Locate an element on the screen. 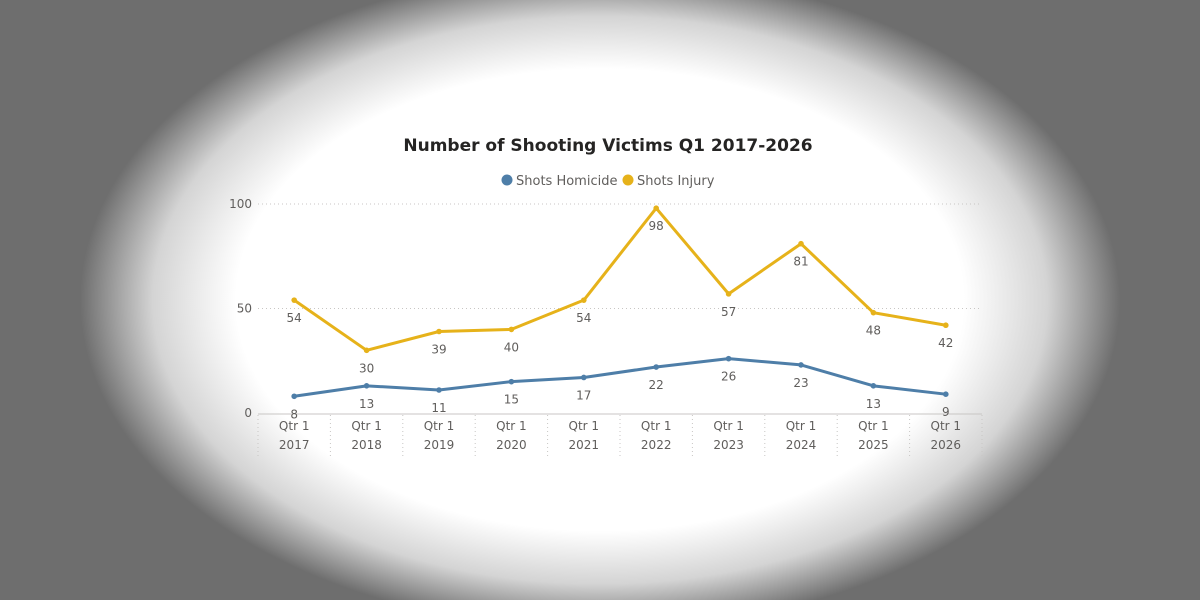  x-tick-quarter-7: Qtr 1 is located at coordinates (728, 426).